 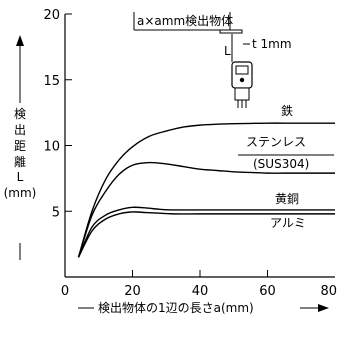 What do you see at coordinates (323, 308) in the screenshot?
I see `x-axis-label-arrow-head` at bounding box center [323, 308].